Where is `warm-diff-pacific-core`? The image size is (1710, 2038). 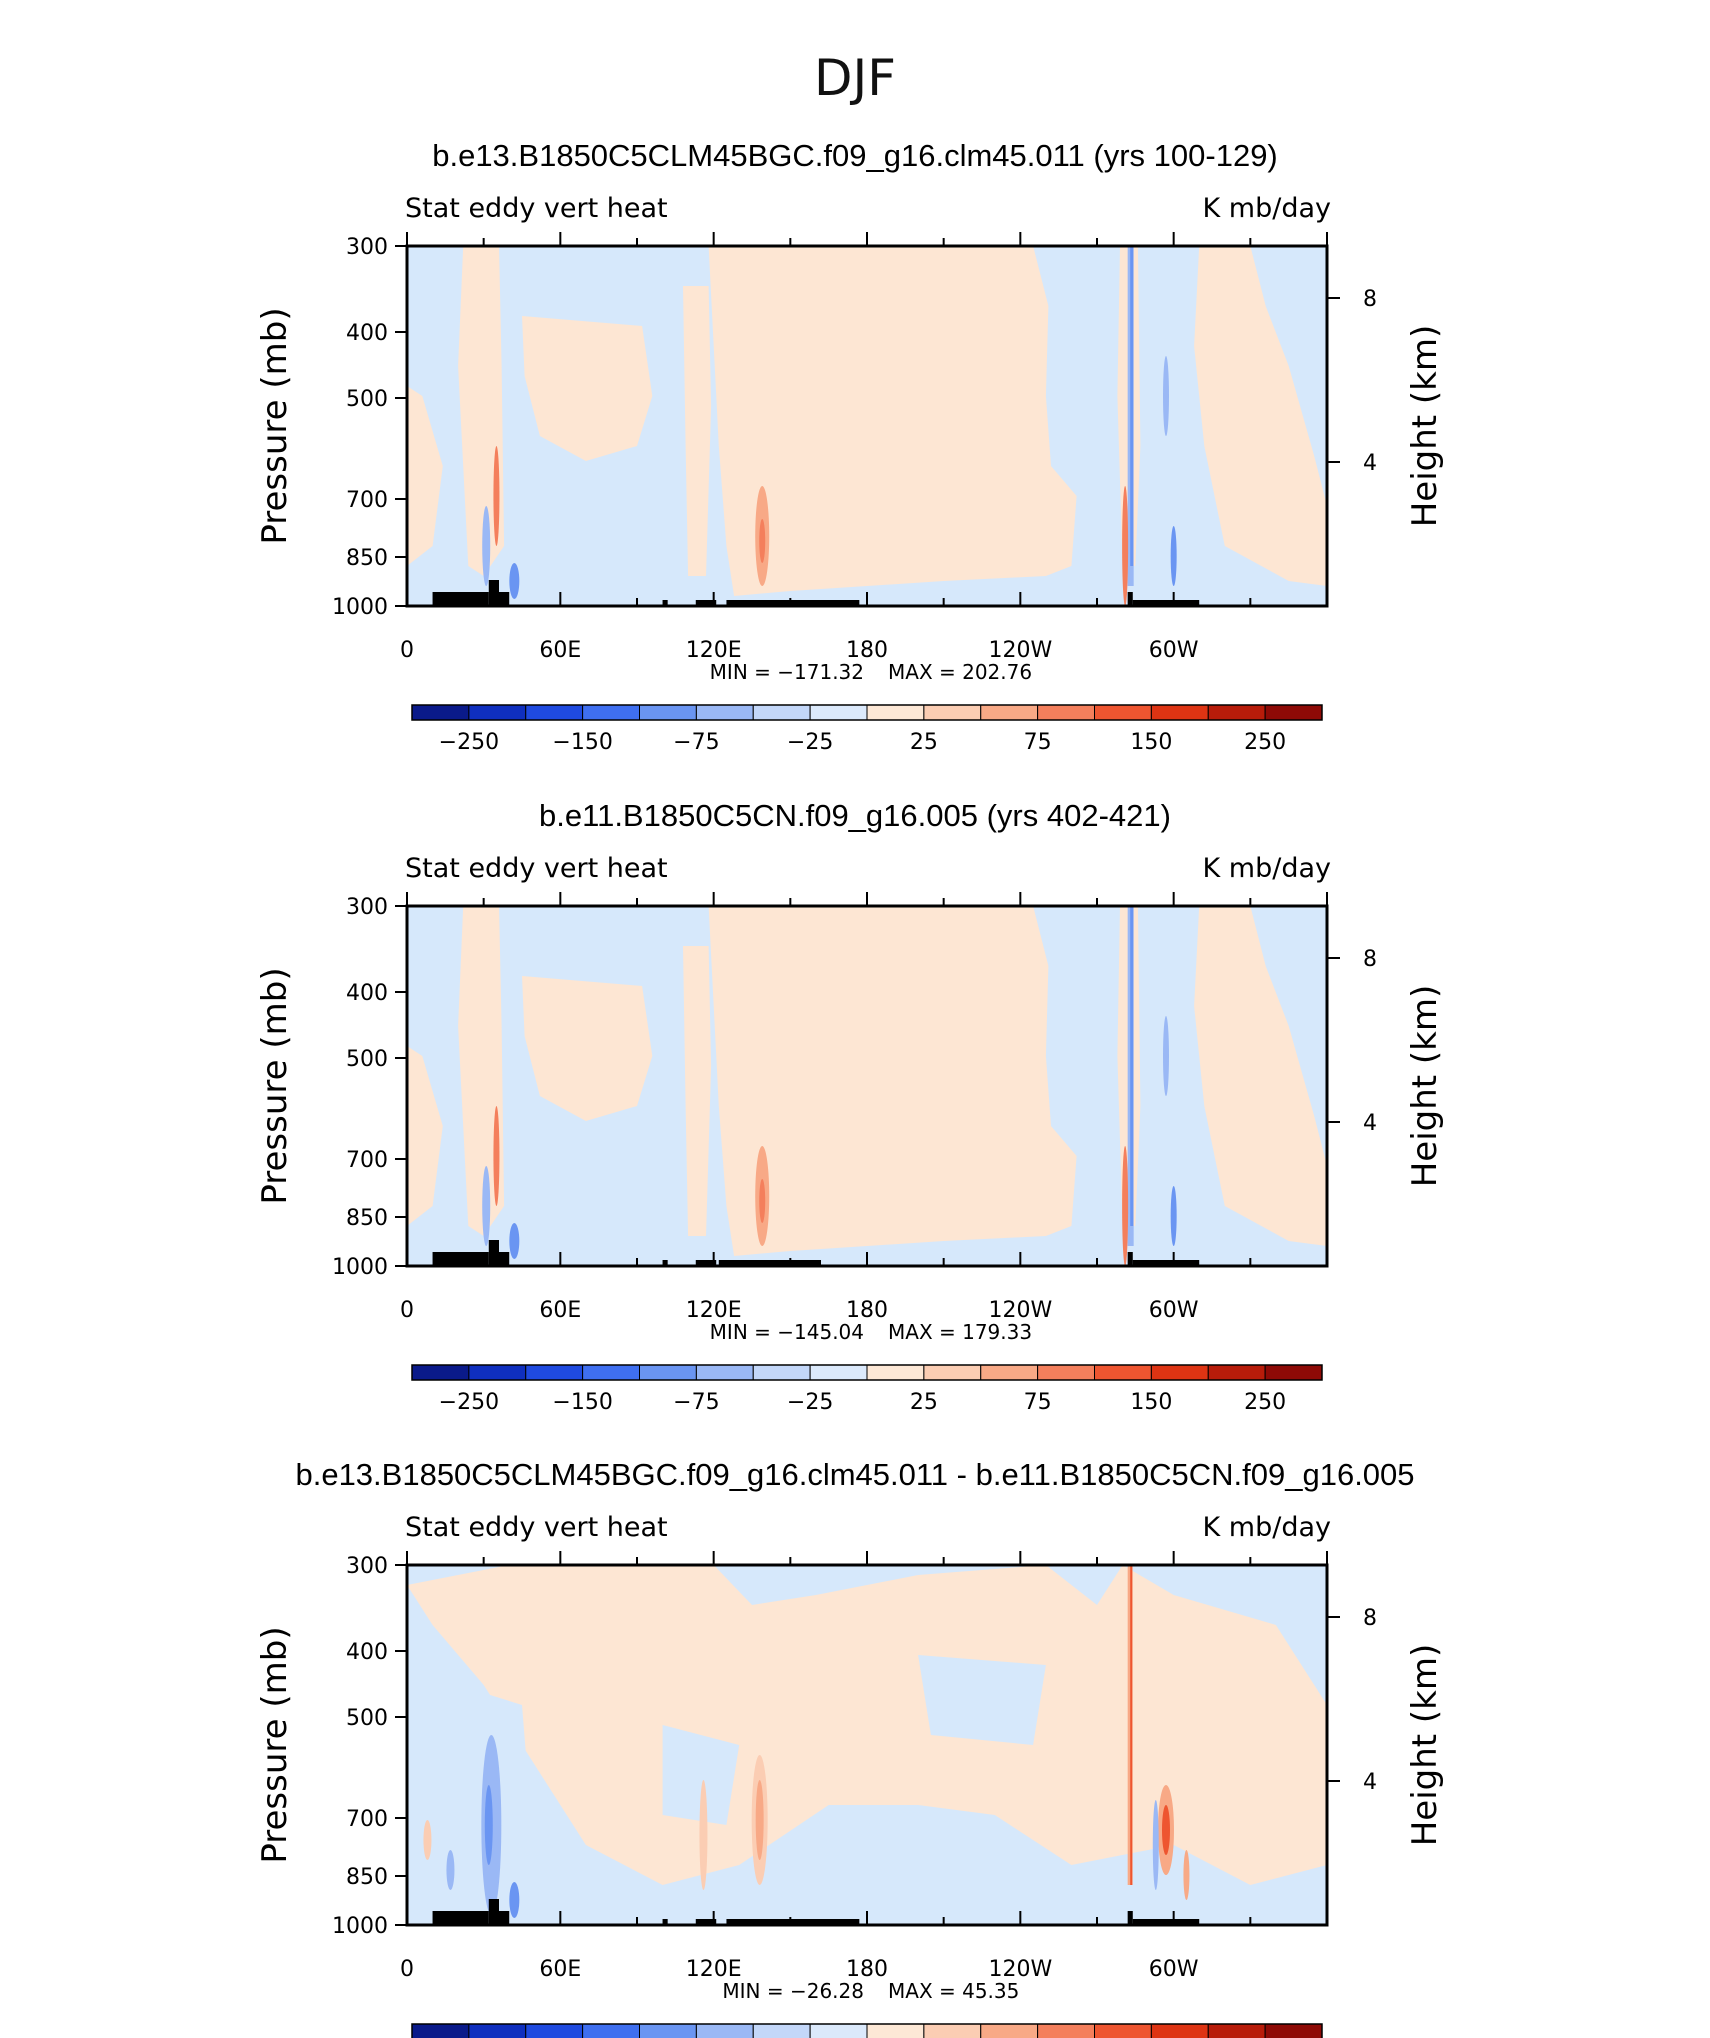 warm-diff-pacific-core is located at coordinates (759, 1820).